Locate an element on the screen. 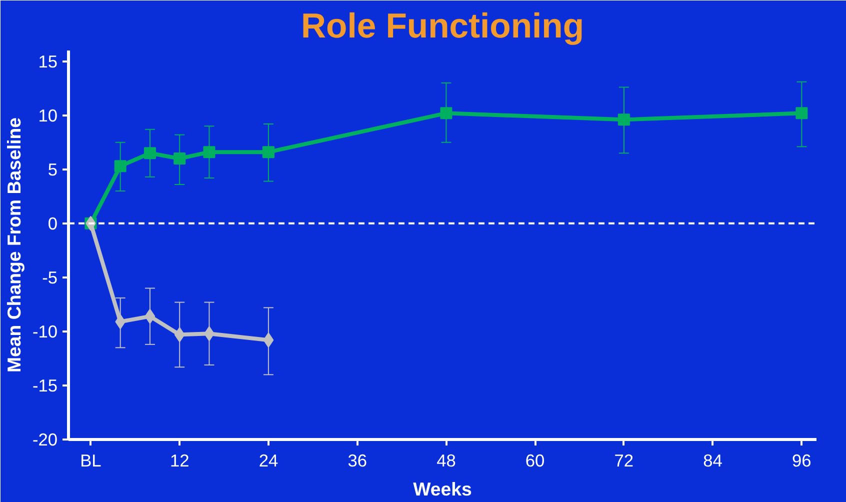  y-tick-label: -10 is located at coordinates (45, 331).